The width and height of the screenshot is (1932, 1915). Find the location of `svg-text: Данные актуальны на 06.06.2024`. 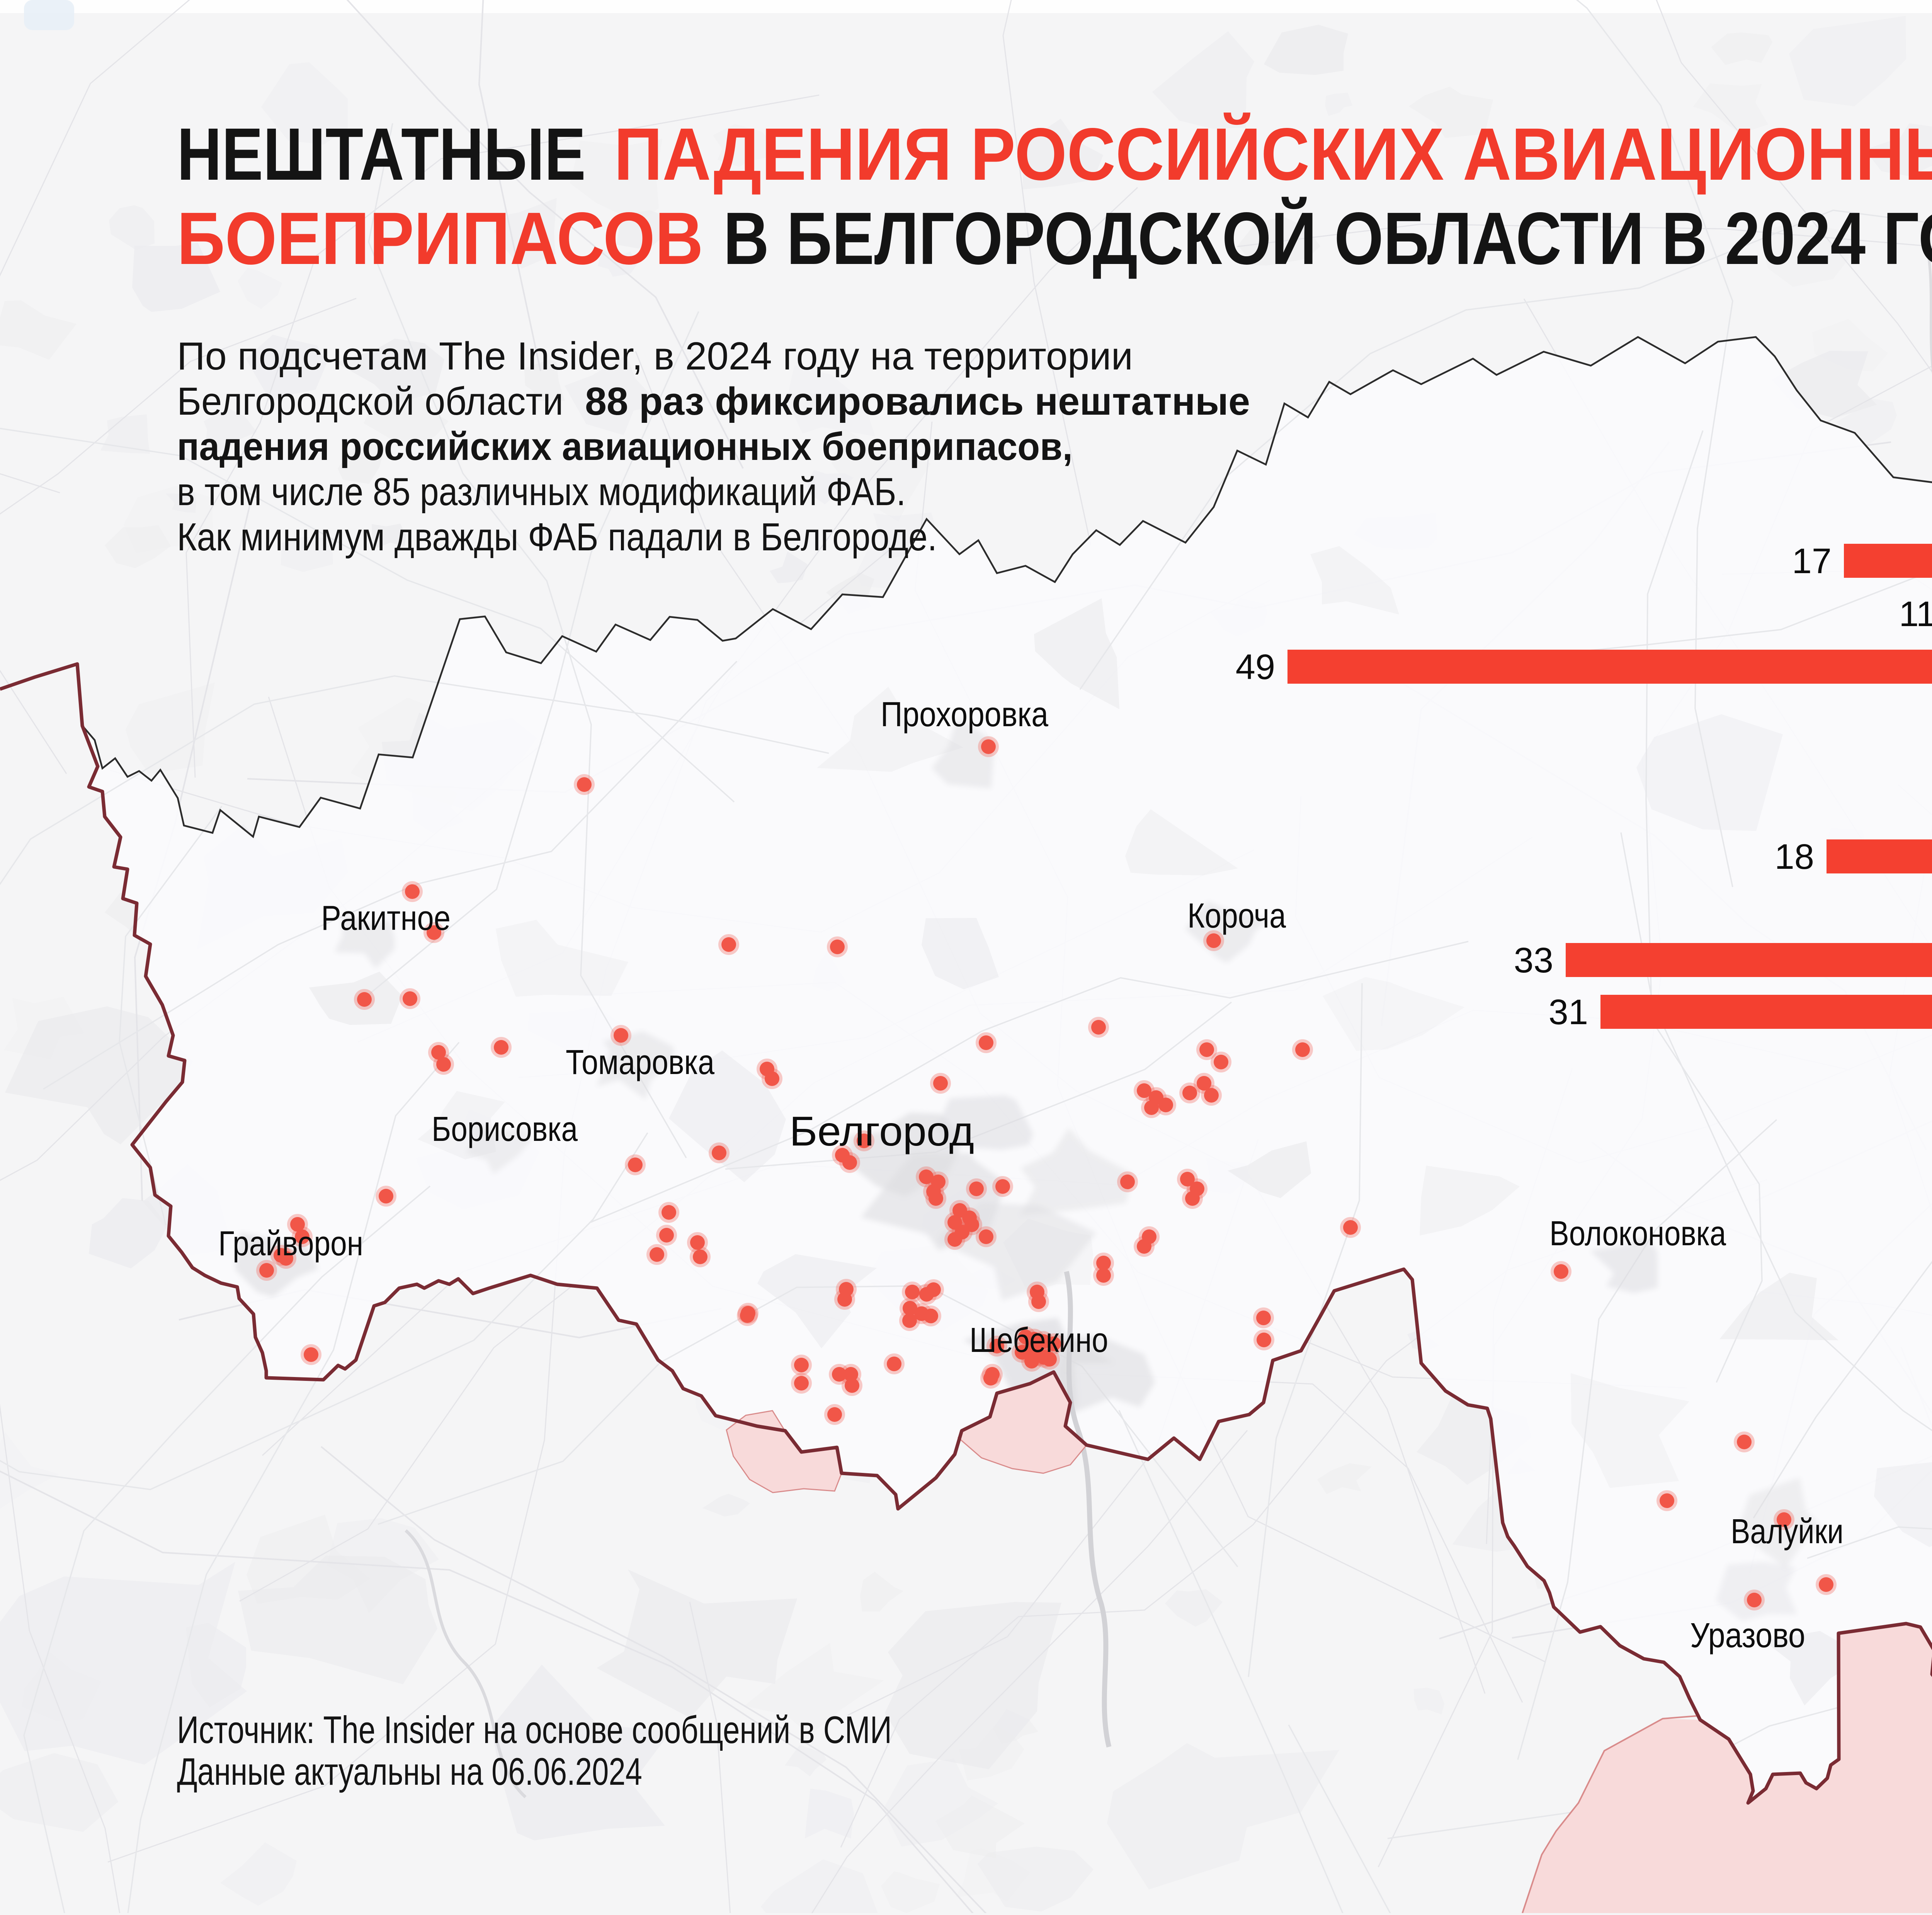

svg-text: Данные актуальны на 06.06.2024 is located at coordinates (410, 1771).